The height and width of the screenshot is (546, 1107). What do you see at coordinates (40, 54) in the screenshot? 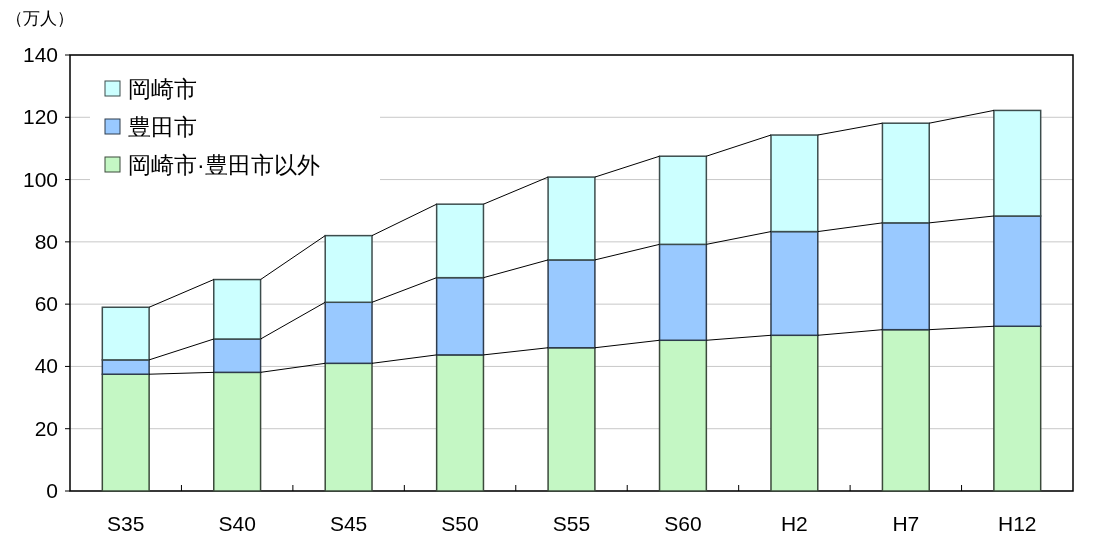
I see `y-tick-label: 140` at bounding box center [40, 54].